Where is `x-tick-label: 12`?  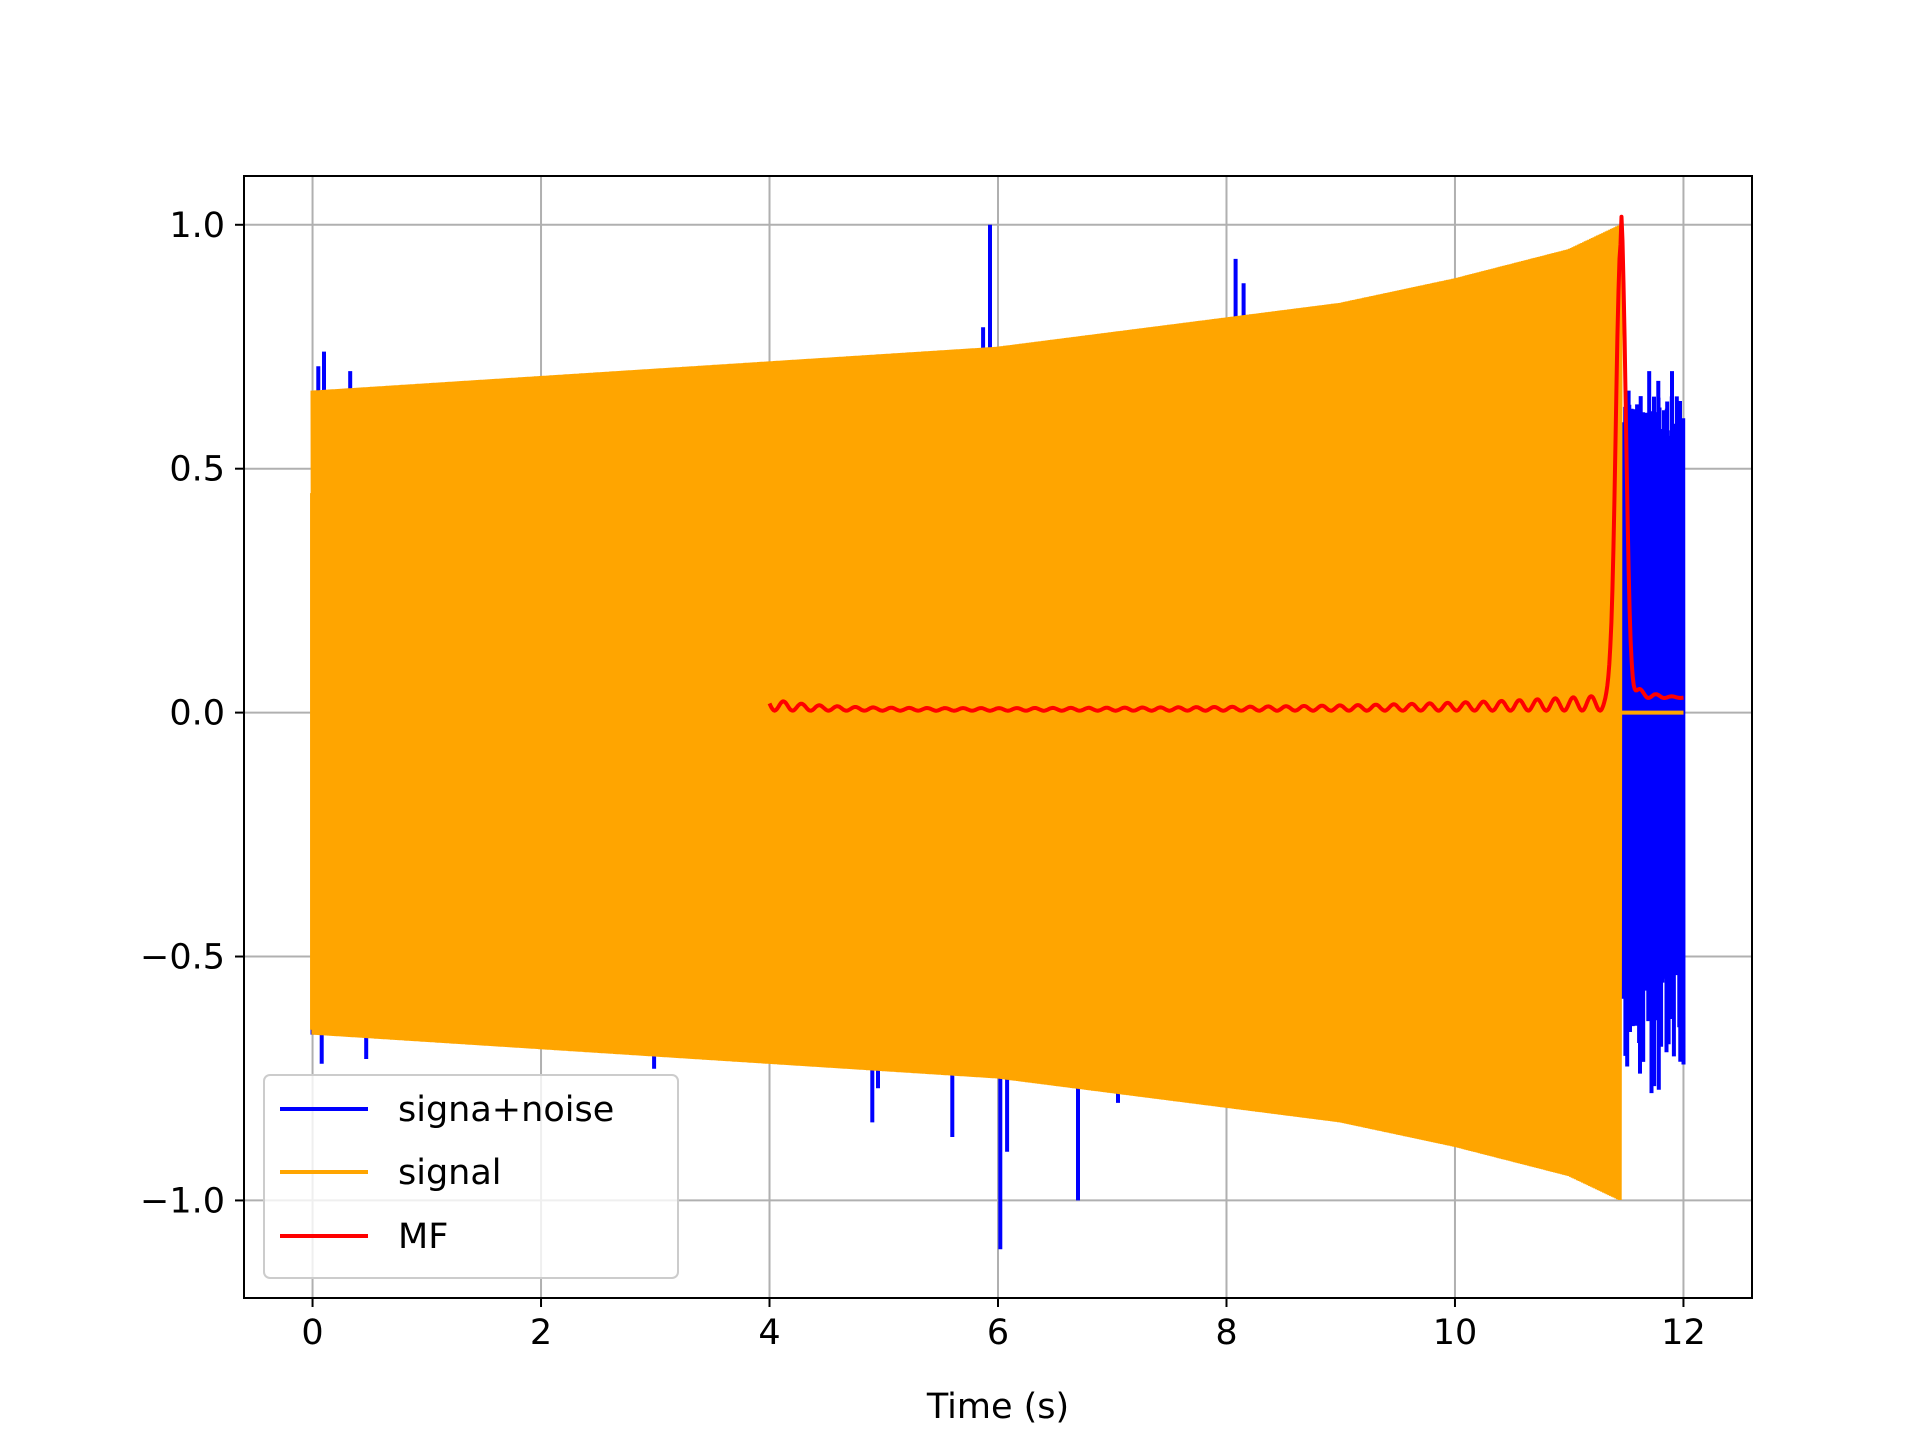
x-tick-label: 12 is located at coordinates (1683, 1333).